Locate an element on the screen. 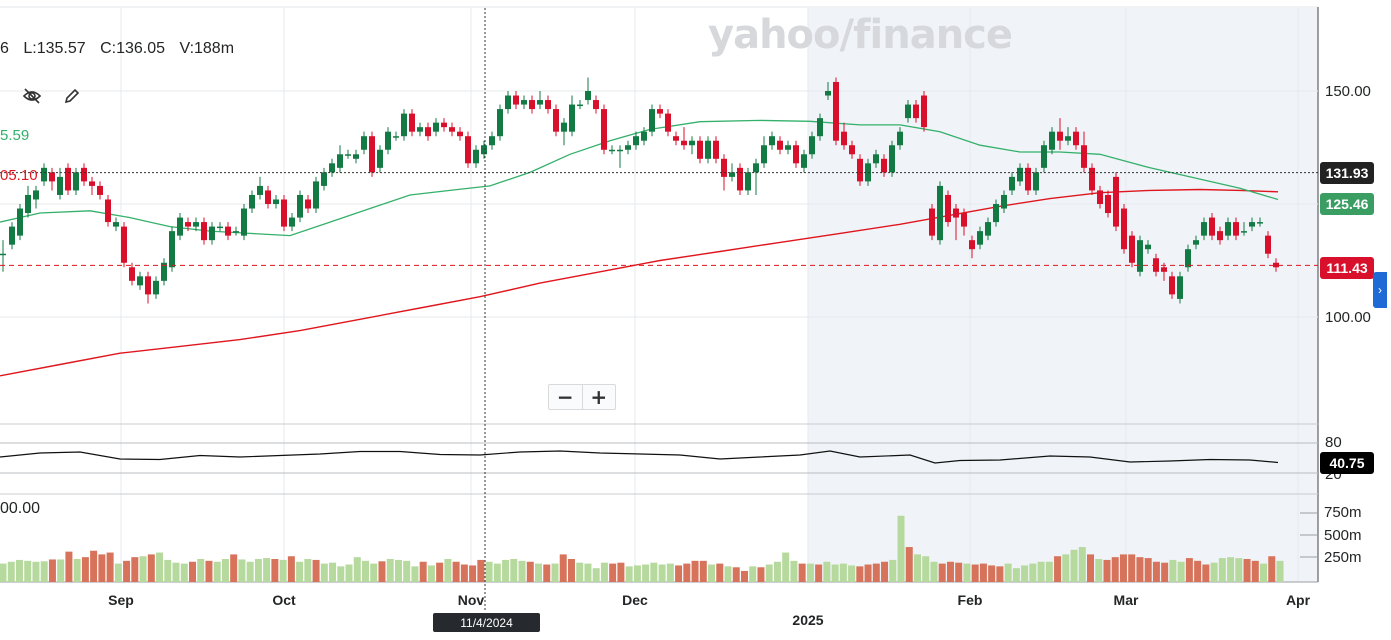 The height and width of the screenshot is (640, 1391). zoom-out-button: − is located at coordinates (566, 397).